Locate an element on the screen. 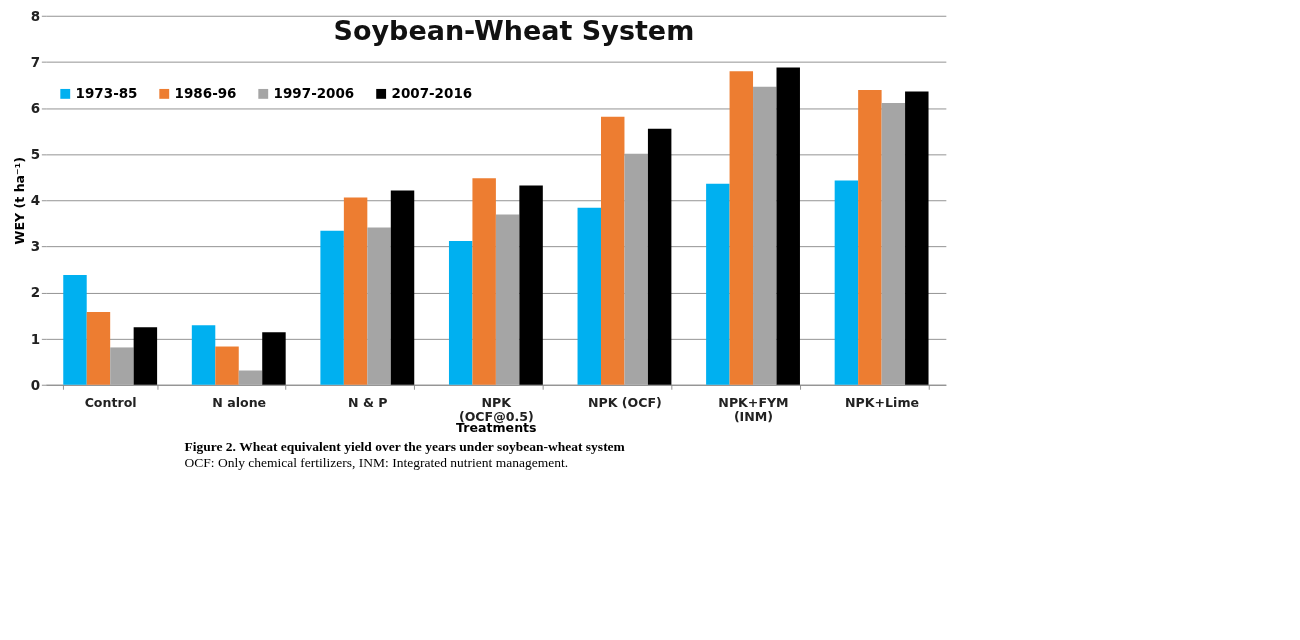  y-tick-label: 7 is located at coordinates (35, 62).